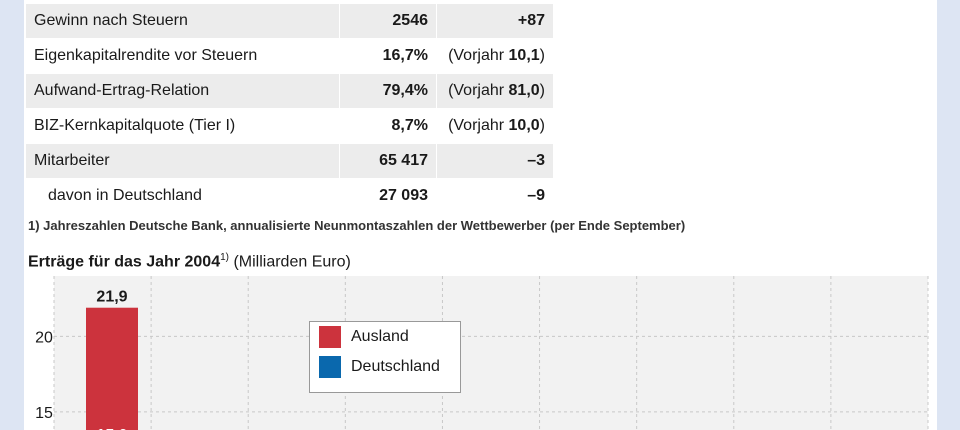  What do you see at coordinates (494, 196) in the screenshot?
I see `row-change: –9` at bounding box center [494, 196].